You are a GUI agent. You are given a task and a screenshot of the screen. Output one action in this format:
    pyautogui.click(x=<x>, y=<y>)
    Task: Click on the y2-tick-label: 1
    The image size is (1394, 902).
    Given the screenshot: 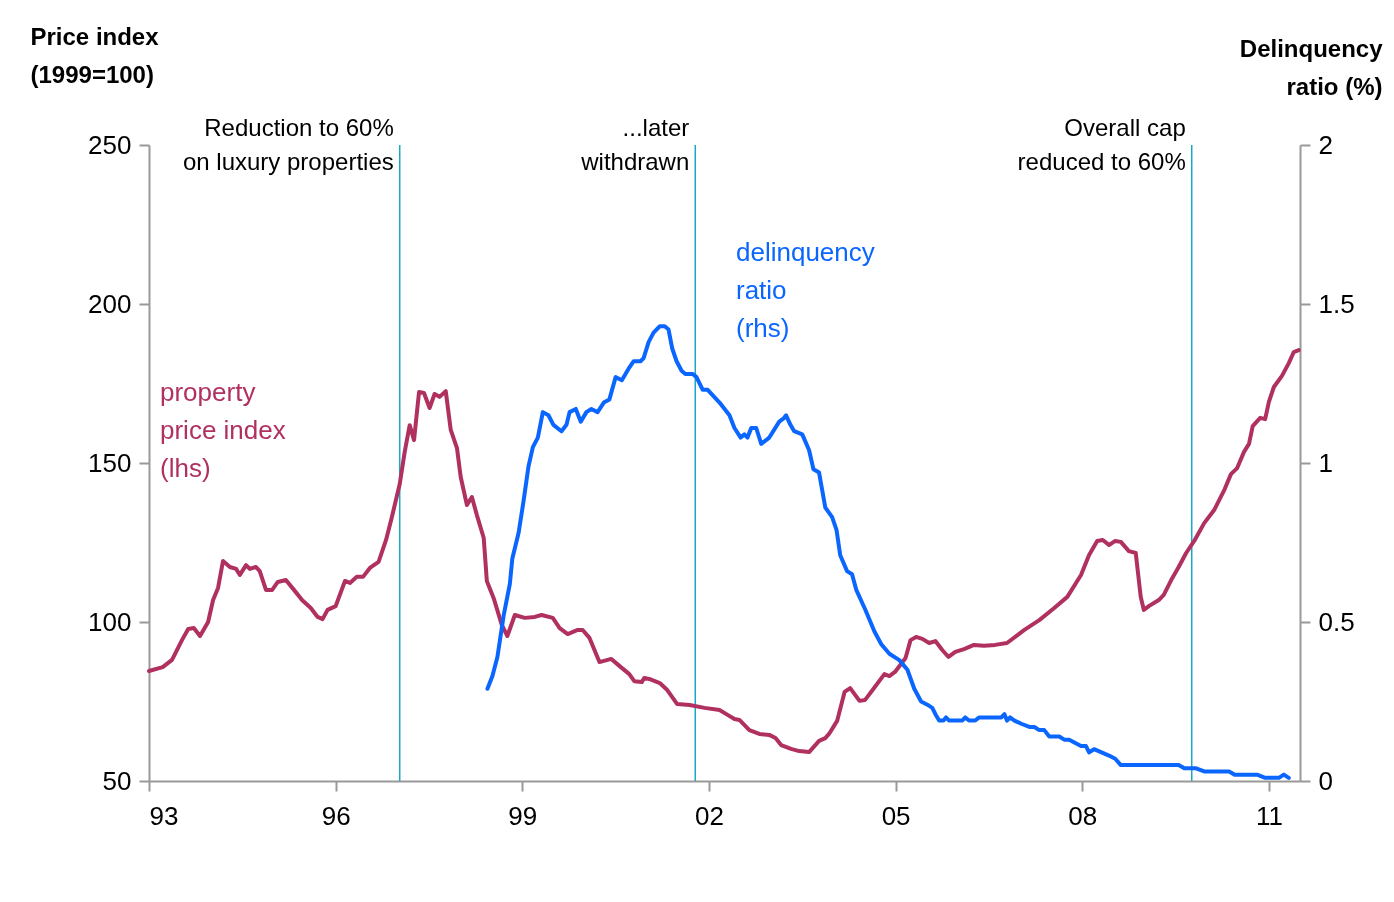 What is the action you would take?
    pyautogui.click(x=1325, y=462)
    